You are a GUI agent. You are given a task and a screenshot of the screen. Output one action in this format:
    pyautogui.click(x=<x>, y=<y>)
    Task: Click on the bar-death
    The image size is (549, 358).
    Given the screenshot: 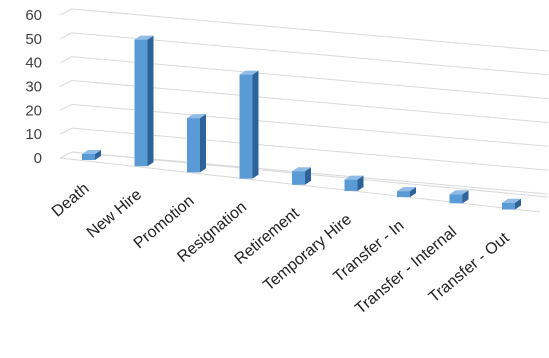 What is the action you would take?
    pyautogui.click(x=91, y=155)
    